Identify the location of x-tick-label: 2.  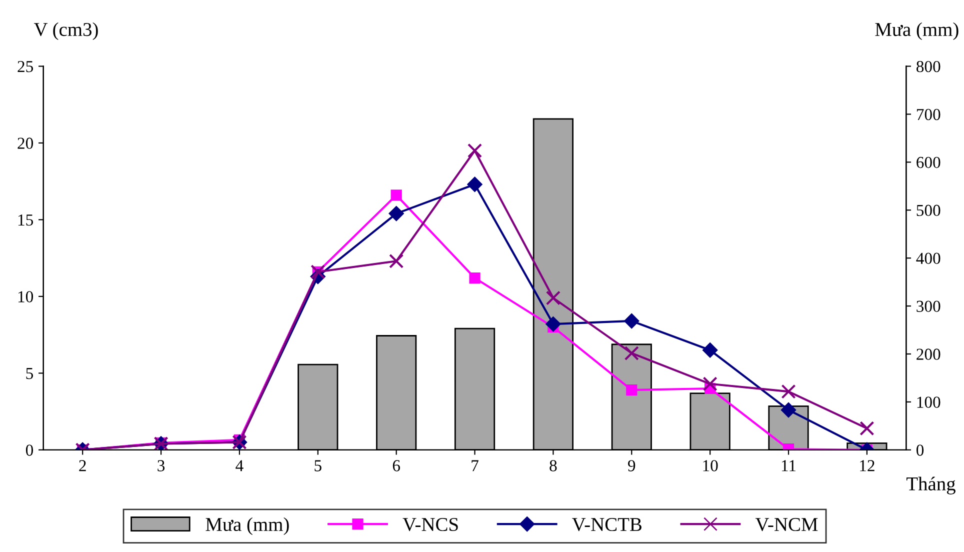
(82, 466).